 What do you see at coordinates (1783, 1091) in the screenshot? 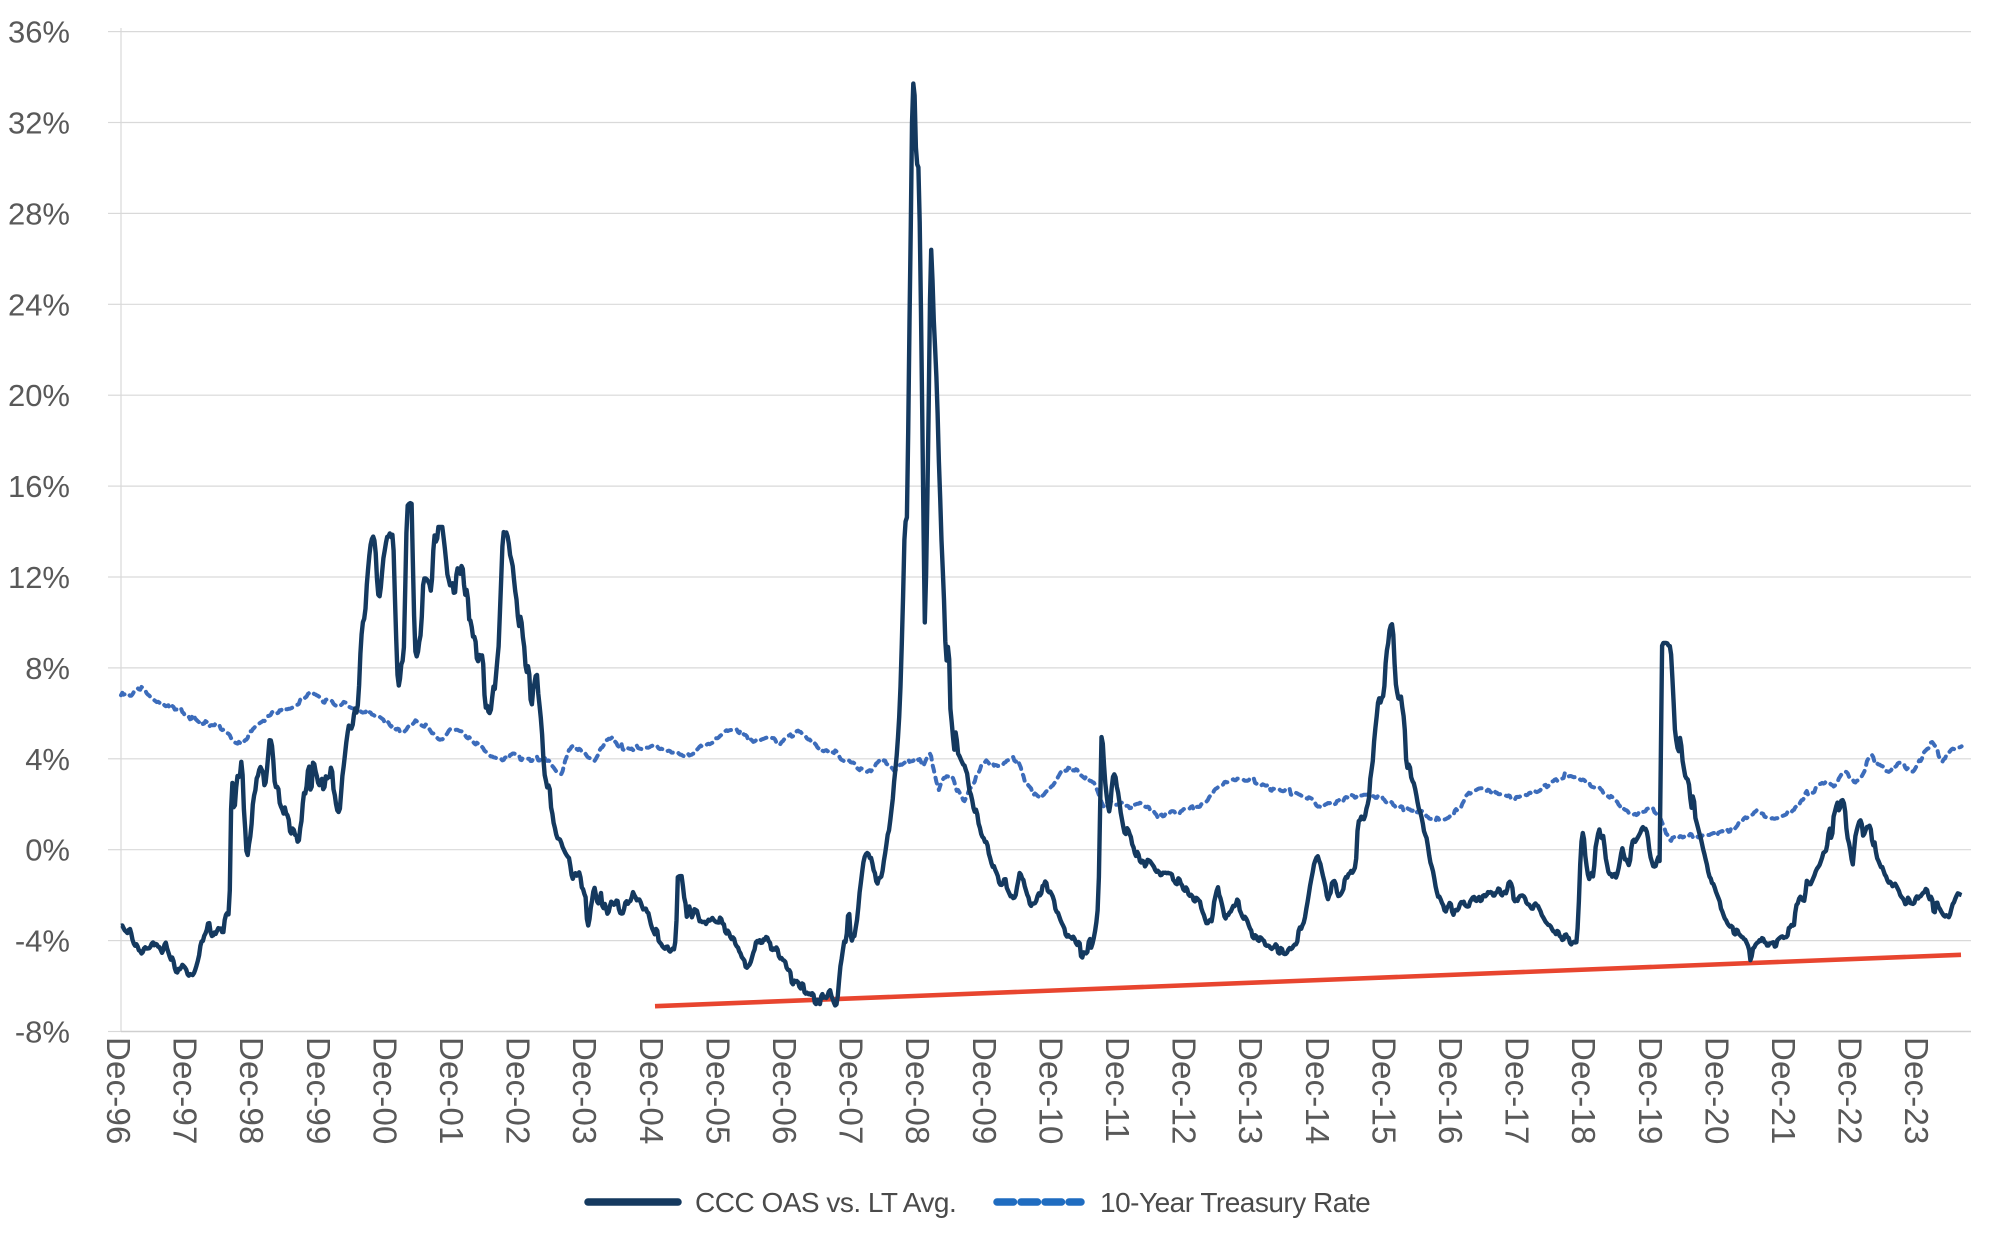
I see `svg-text: Dec-21` at bounding box center [1783, 1091].